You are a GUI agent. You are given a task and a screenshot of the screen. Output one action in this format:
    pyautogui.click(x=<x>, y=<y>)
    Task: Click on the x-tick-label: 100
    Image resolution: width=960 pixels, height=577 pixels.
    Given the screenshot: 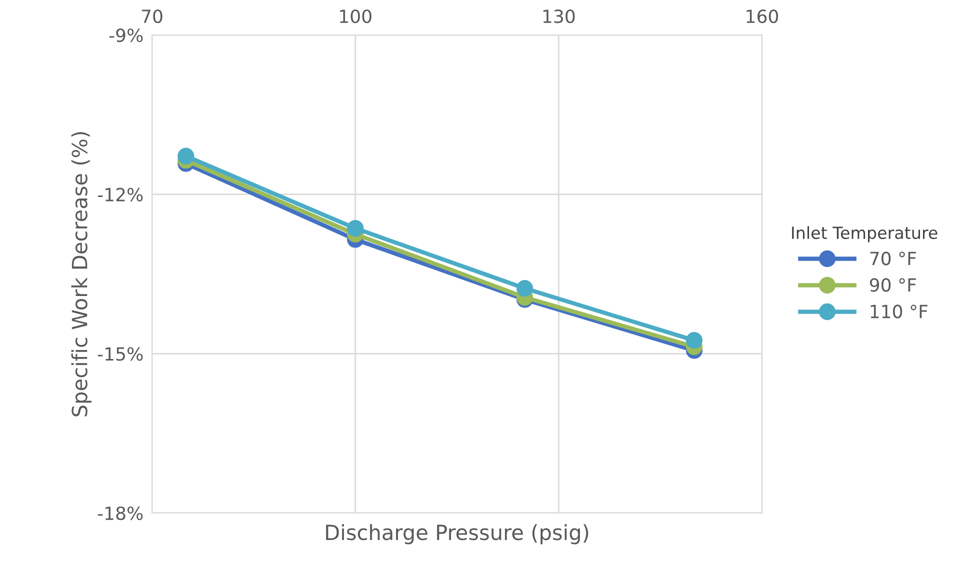 What is the action you would take?
    pyautogui.click(x=356, y=17)
    